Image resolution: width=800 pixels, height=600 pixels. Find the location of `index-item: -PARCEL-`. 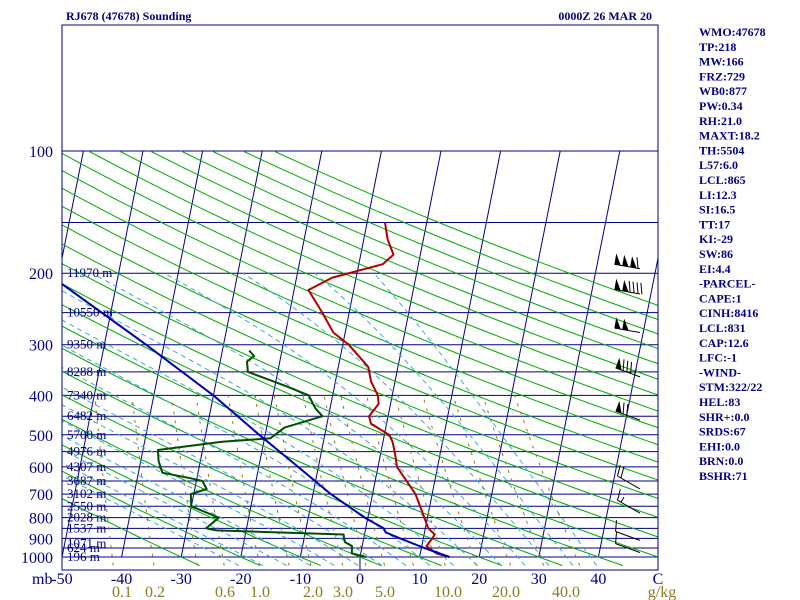

index-item: -PARCEL- is located at coordinates (727, 284).